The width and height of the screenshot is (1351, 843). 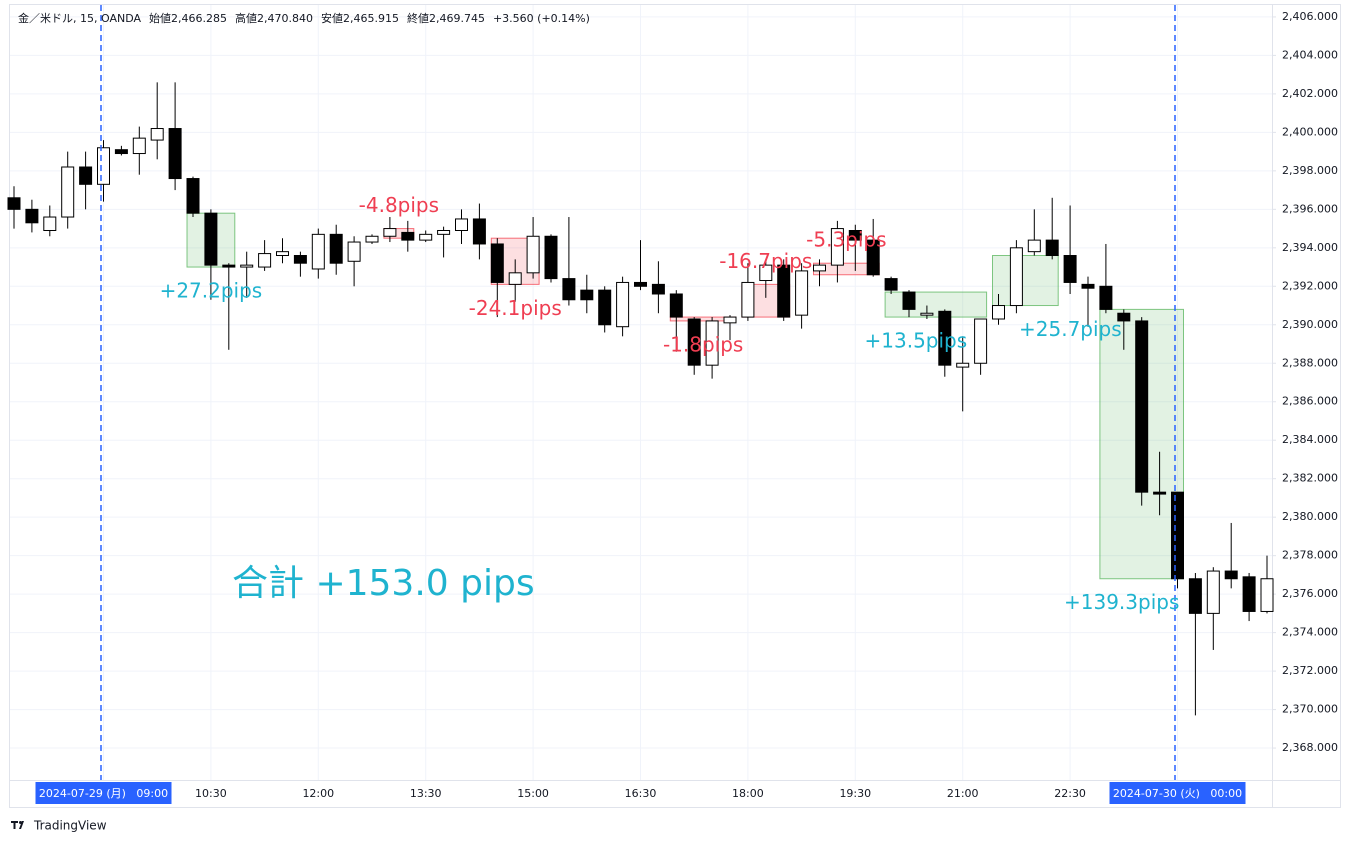 What do you see at coordinates (1310, 516) in the screenshot?
I see `y-tick-label: 2,380.000` at bounding box center [1310, 516].